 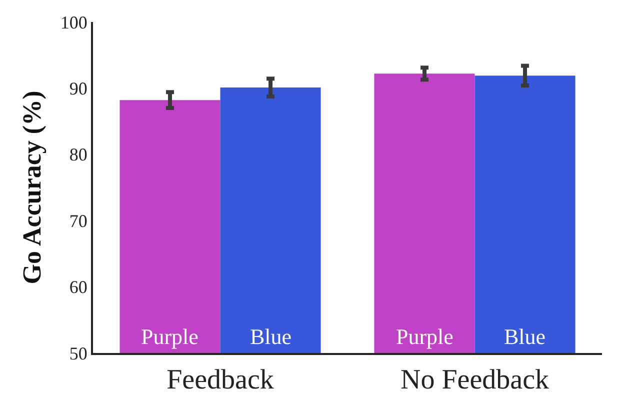 What do you see at coordinates (475, 380) in the screenshot?
I see `x-tick-label: No Feedback` at bounding box center [475, 380].